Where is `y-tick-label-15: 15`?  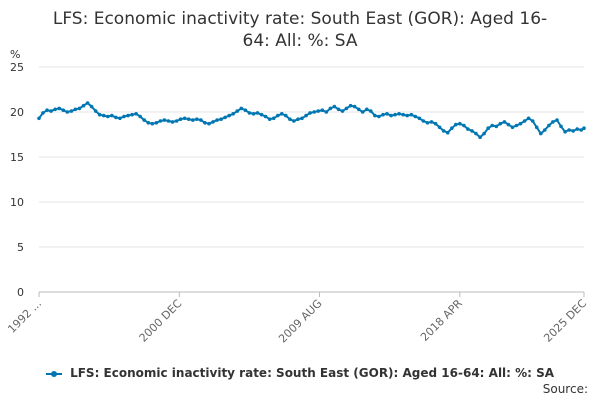 y-tick-label-15: 15 is located at coordinates (17, 157).